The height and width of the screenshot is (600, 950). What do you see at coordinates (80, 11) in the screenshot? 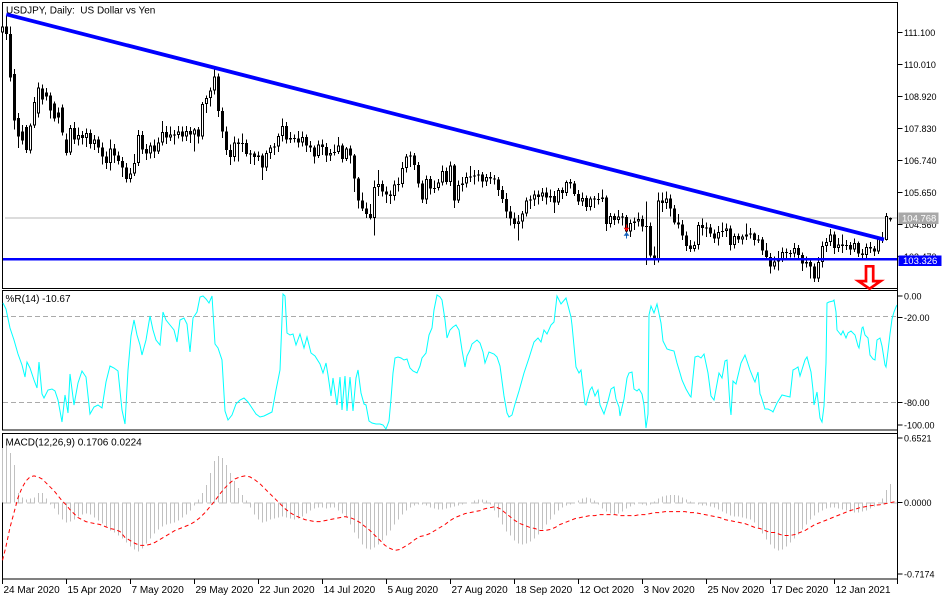
I see `svg-text:USDJPY, Daily: US Dollar vs Y: USDJPY, Daily: US Dollar vs Yen` at bounding box center [80, 11].